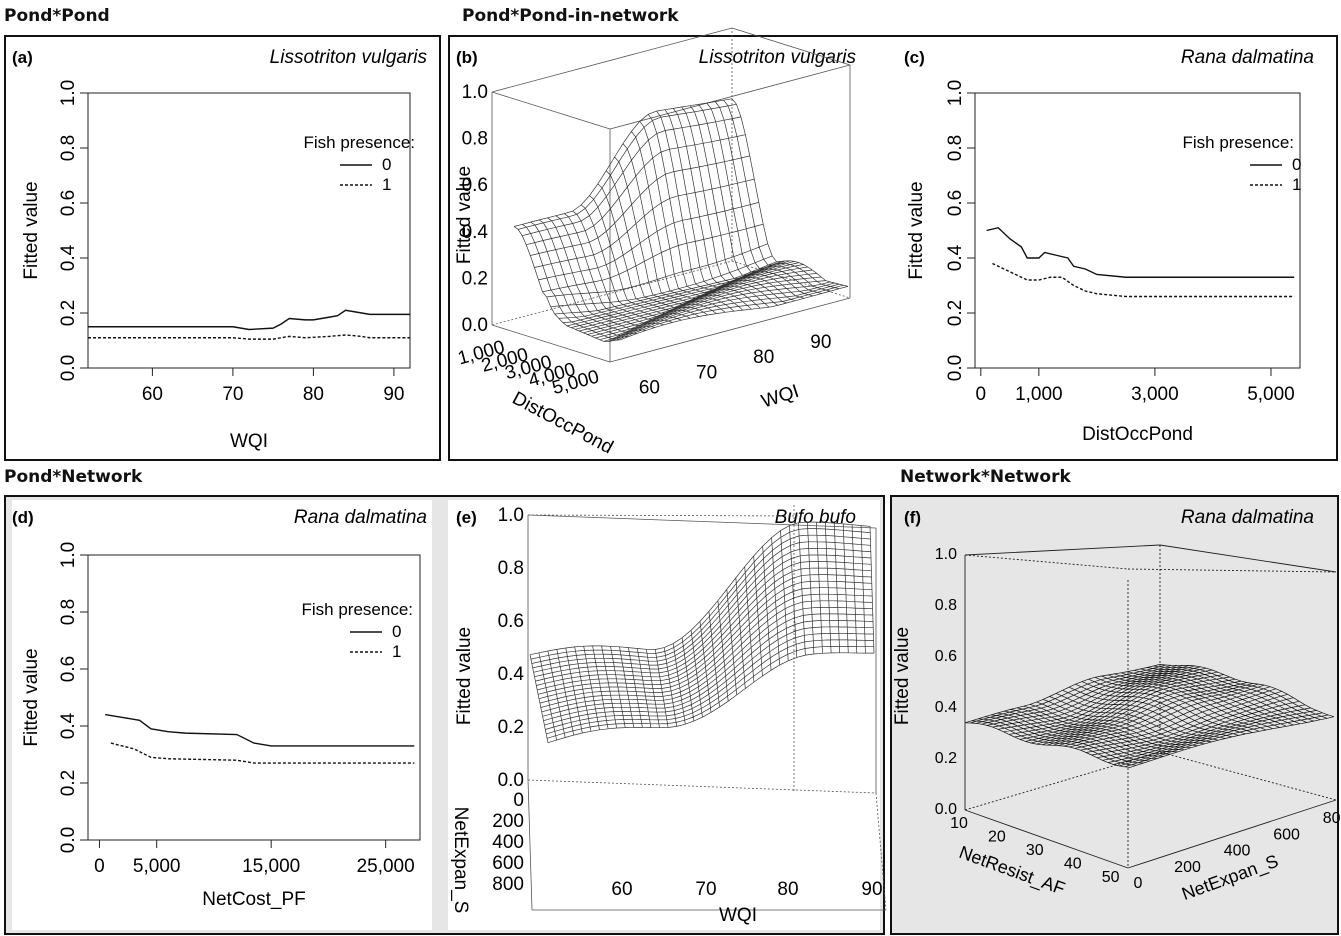 The height and width of the screenshot is (936, 1341). Describe the element at coordinates (1039, 394) in the screenshot. I see `x-tick-label: 1,000` at that location.